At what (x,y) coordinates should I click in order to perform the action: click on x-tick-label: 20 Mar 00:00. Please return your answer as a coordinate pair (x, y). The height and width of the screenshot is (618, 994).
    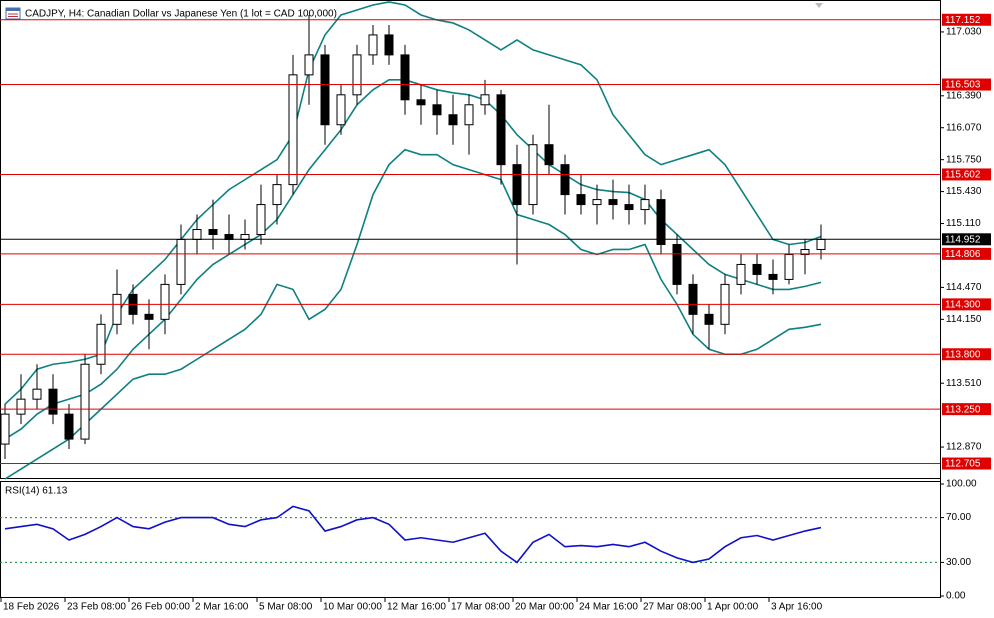
    Looking at the image, I should click on (544, 607).